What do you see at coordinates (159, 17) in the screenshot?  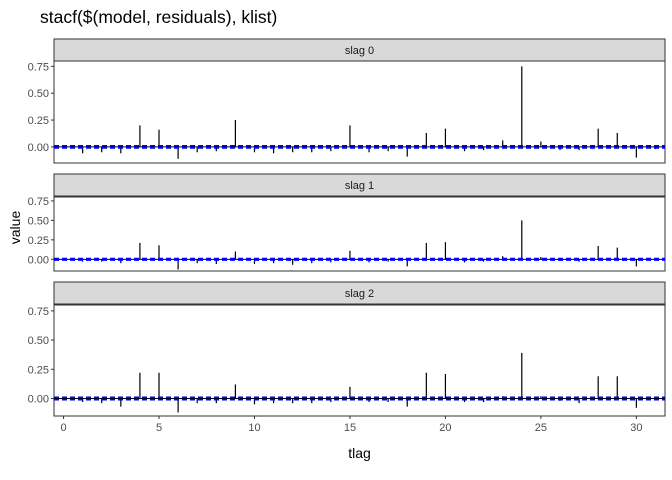 I see `chart-title: stacf($(model, residuals), klist)` at bounding box center [159, 17].